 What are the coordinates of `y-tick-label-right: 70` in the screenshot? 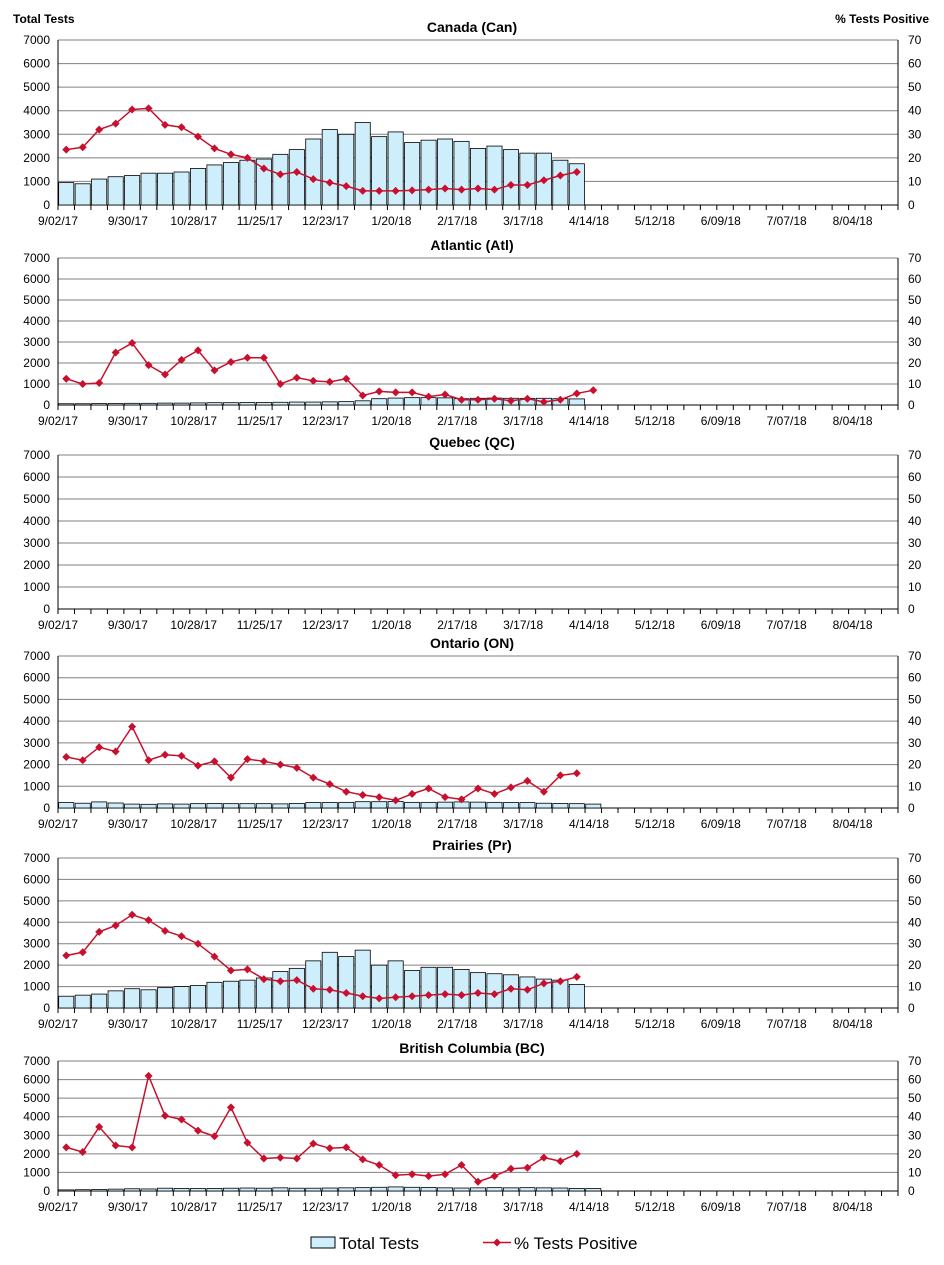 It's located at (915, 656).